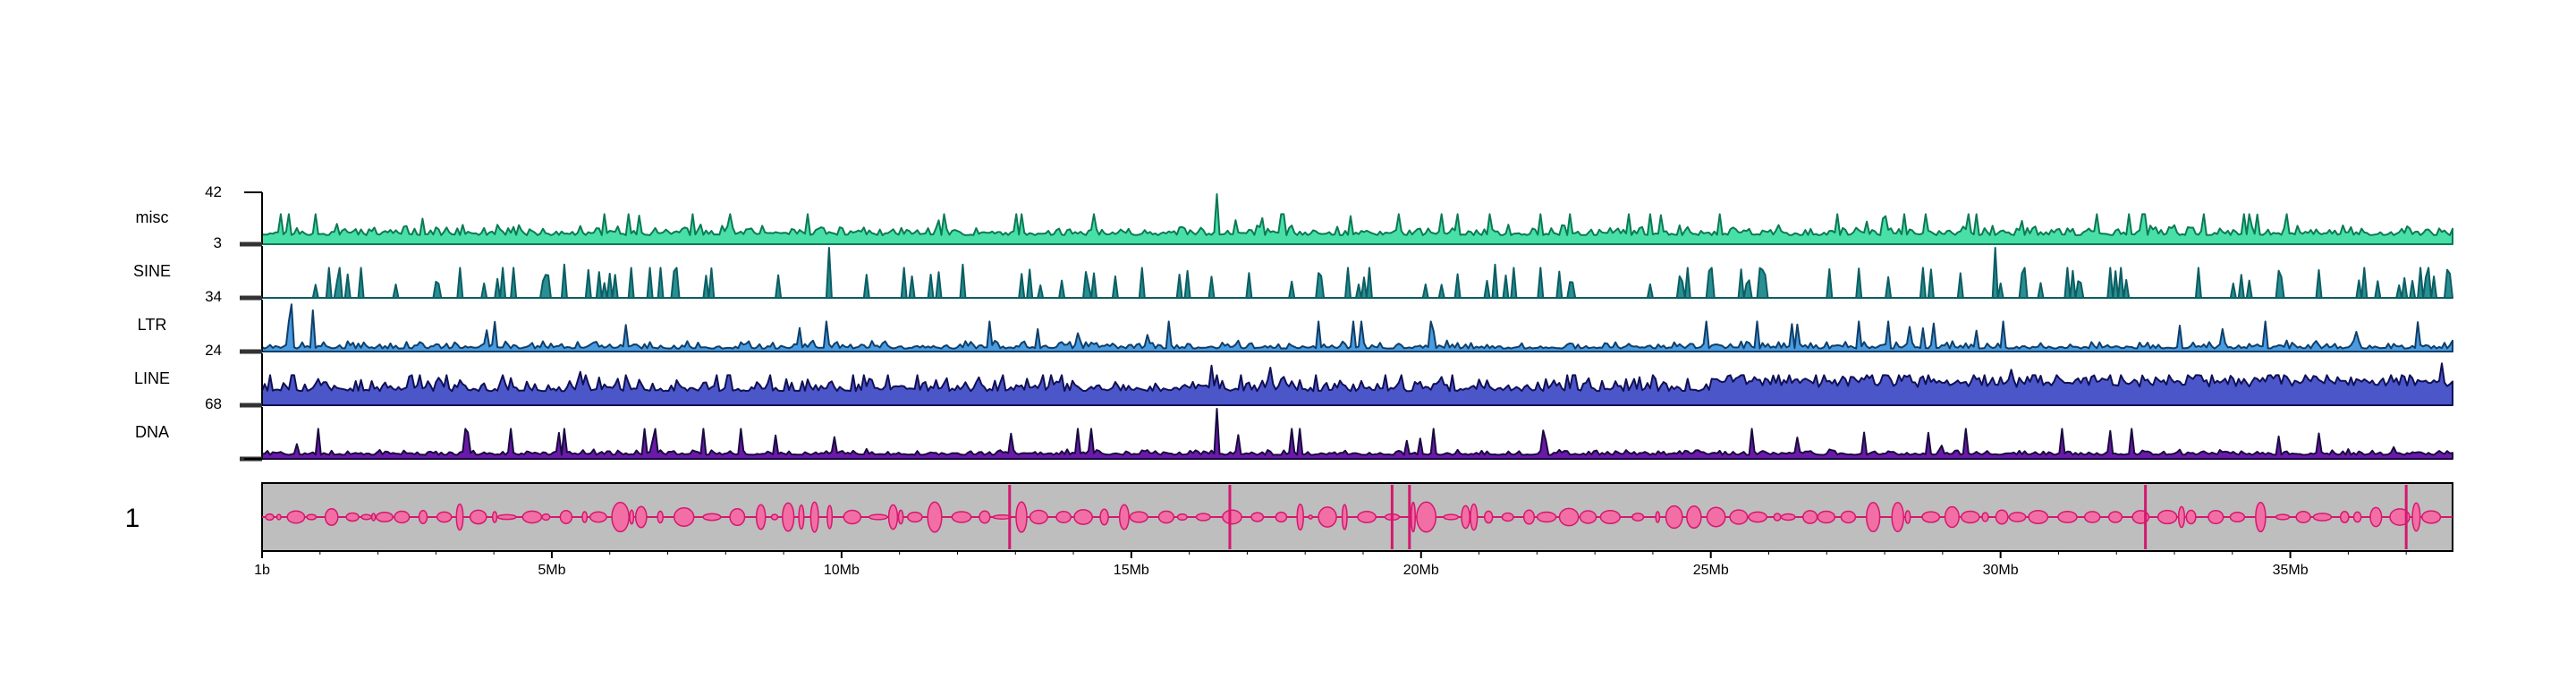  Describe the element at coordinates (1330, 564) in the screenshot. I see `x-axis: 1b 5Mb 10Mb 15Mb 20Mb 25Mb 30Mb 35Mb` at that location.